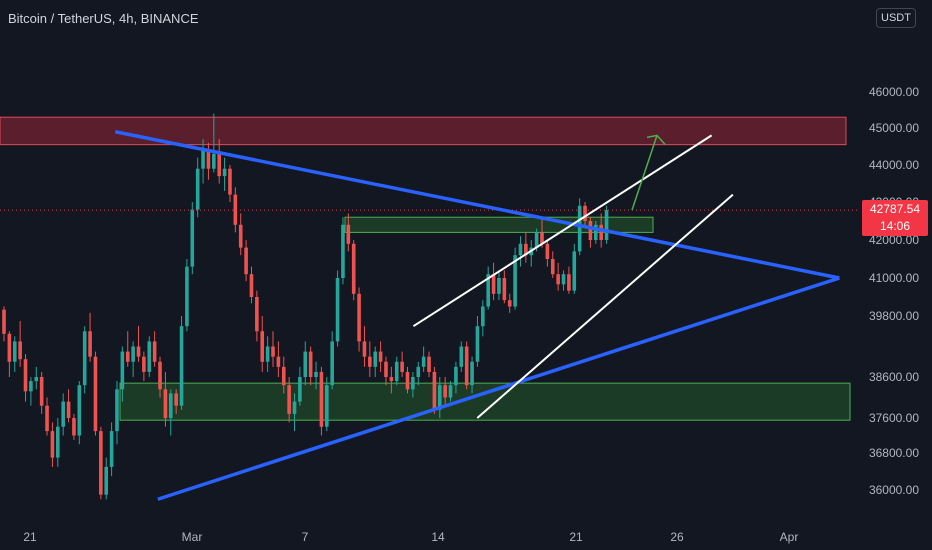  I want to click on x-tick-label: Apr, so click(789, 537).